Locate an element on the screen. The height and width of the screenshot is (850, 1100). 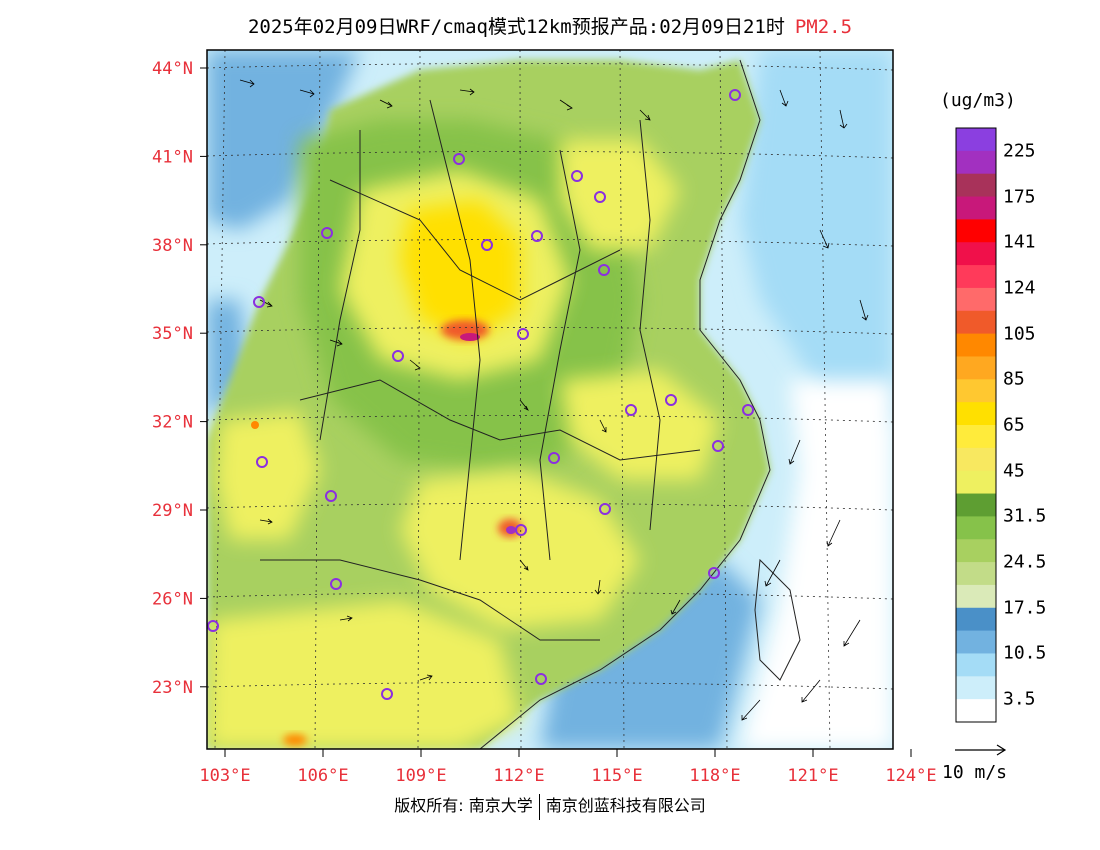
latitude-axis: 44°N 41°N 38°N 35°N 32°N 29°N 26°N 23°N is located at coordinates (179, 378).